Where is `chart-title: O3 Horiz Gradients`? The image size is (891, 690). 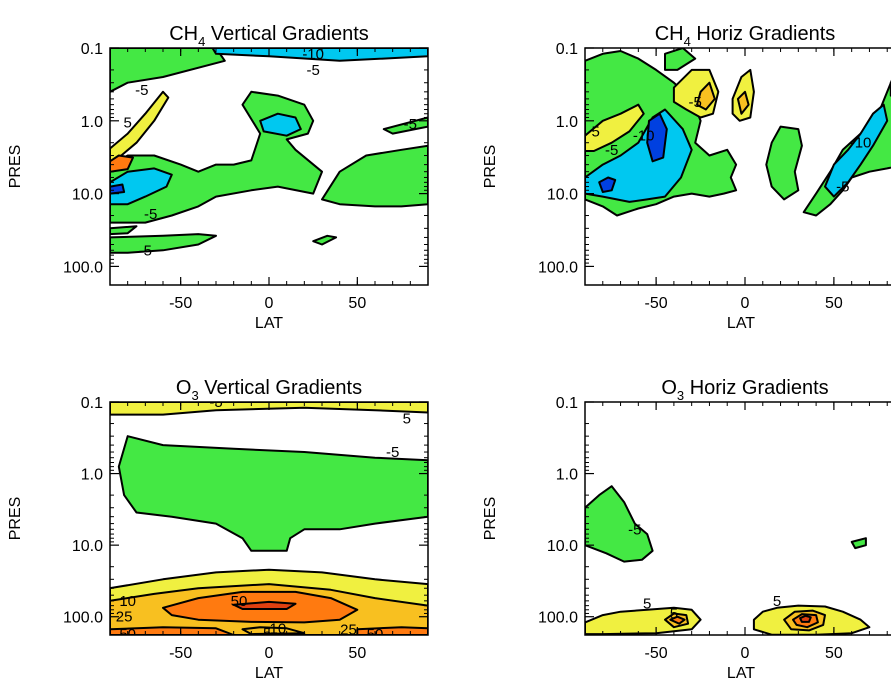 chart-title: O3 Horiz Gradients is located at coordinates (744, 390).